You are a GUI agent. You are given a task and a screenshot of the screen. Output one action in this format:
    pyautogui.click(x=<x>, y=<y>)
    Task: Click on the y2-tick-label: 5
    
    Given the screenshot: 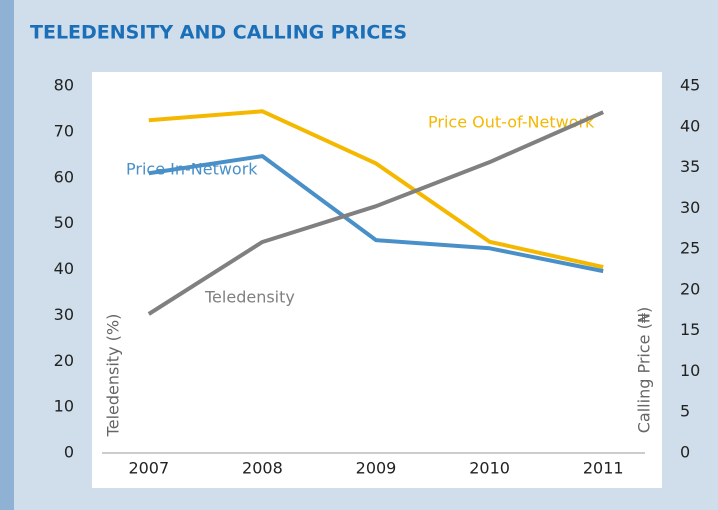 What is the action you would take?
    pyautogui.click(x=685, y=411)
    